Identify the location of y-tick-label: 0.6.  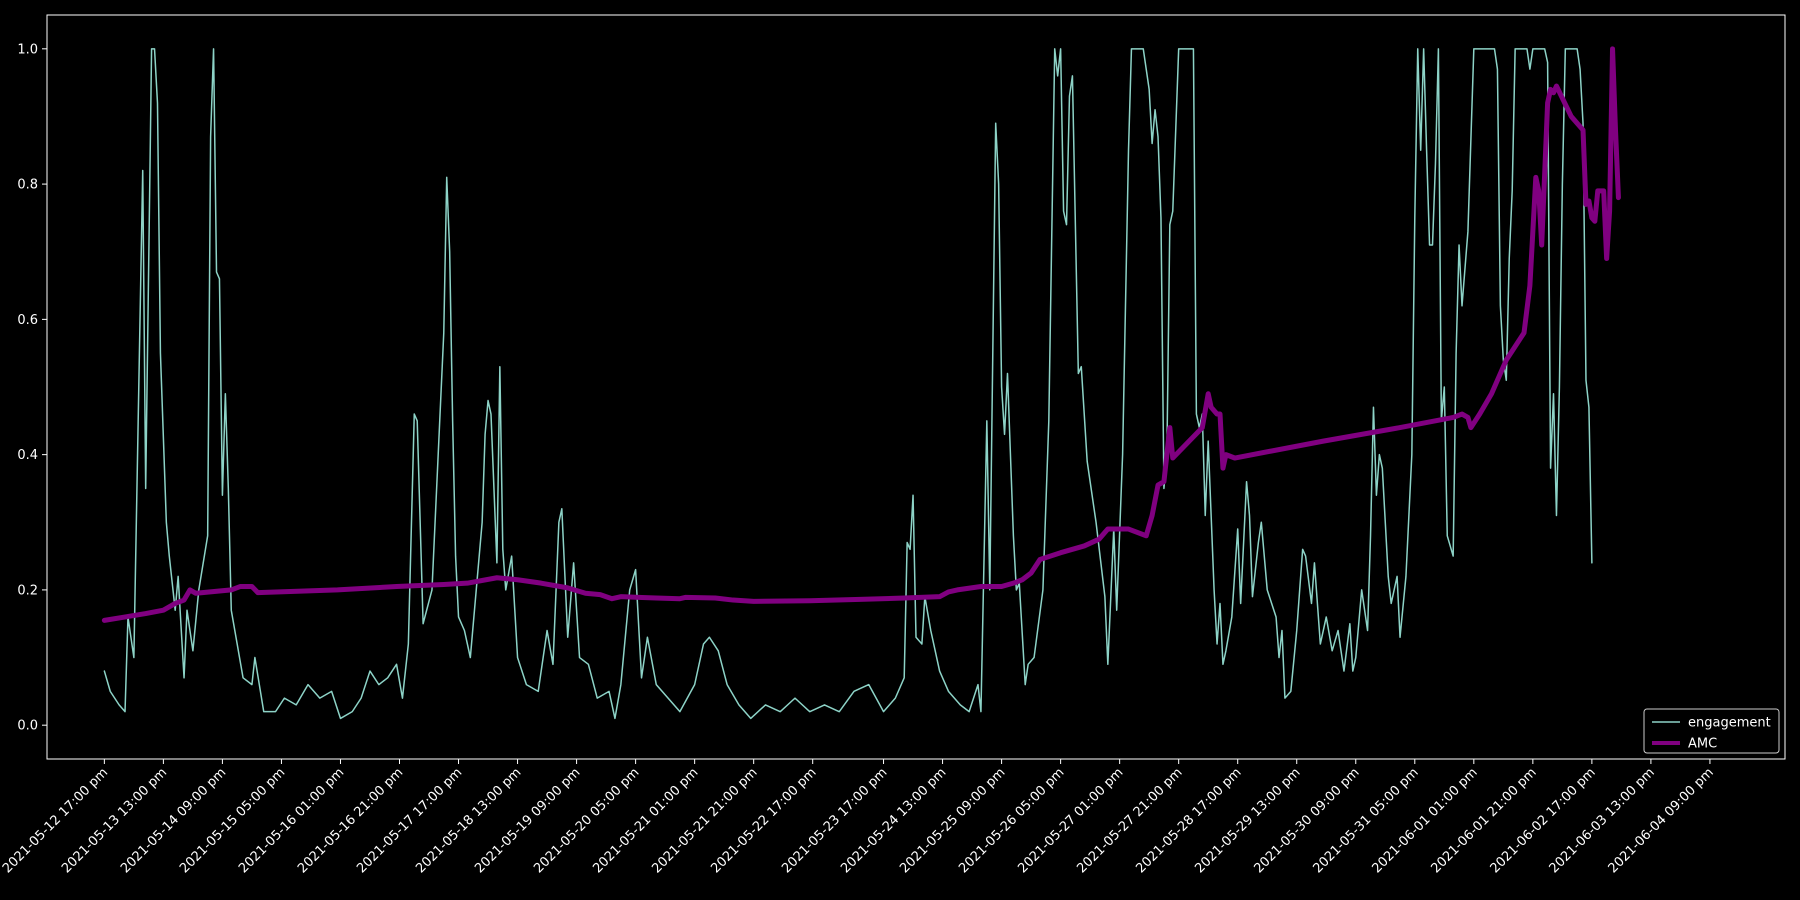
(27, 320).